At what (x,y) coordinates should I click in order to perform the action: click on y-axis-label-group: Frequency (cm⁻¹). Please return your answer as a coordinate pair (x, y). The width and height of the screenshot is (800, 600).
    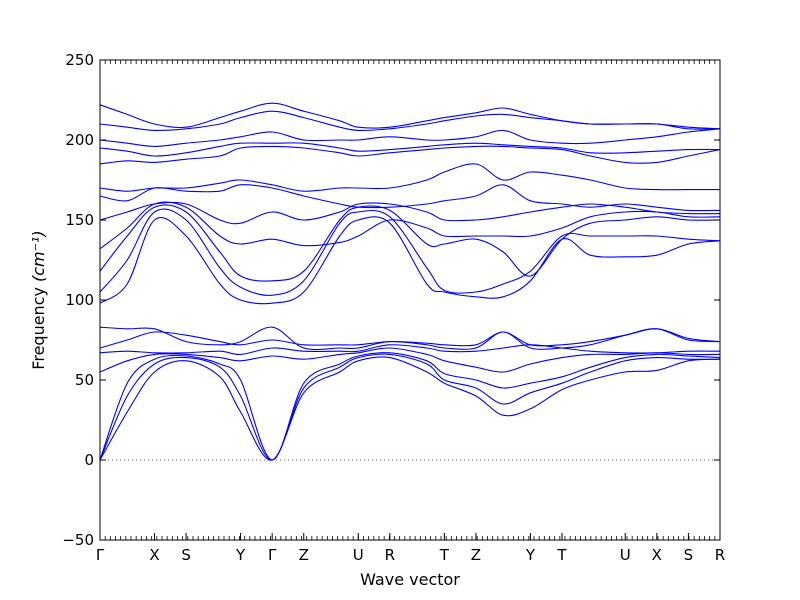
    Looking at the image, I should click on (38, 299).